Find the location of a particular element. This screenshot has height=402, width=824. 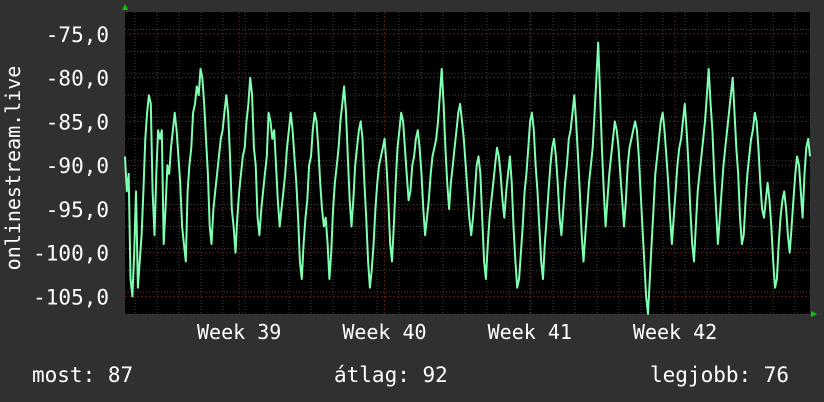

stat-best: legjobb: 76 is located at coordinates (720, 375).